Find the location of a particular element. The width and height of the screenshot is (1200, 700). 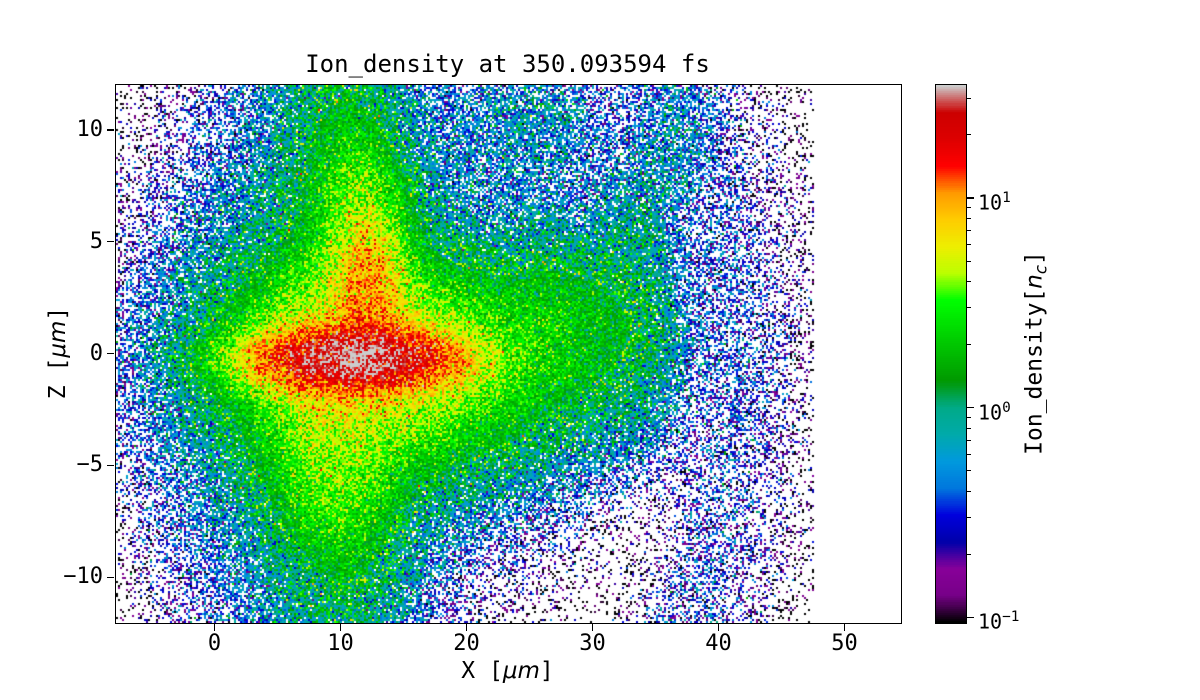

x-tick-label: 30 is located at coordinates (592, 643).